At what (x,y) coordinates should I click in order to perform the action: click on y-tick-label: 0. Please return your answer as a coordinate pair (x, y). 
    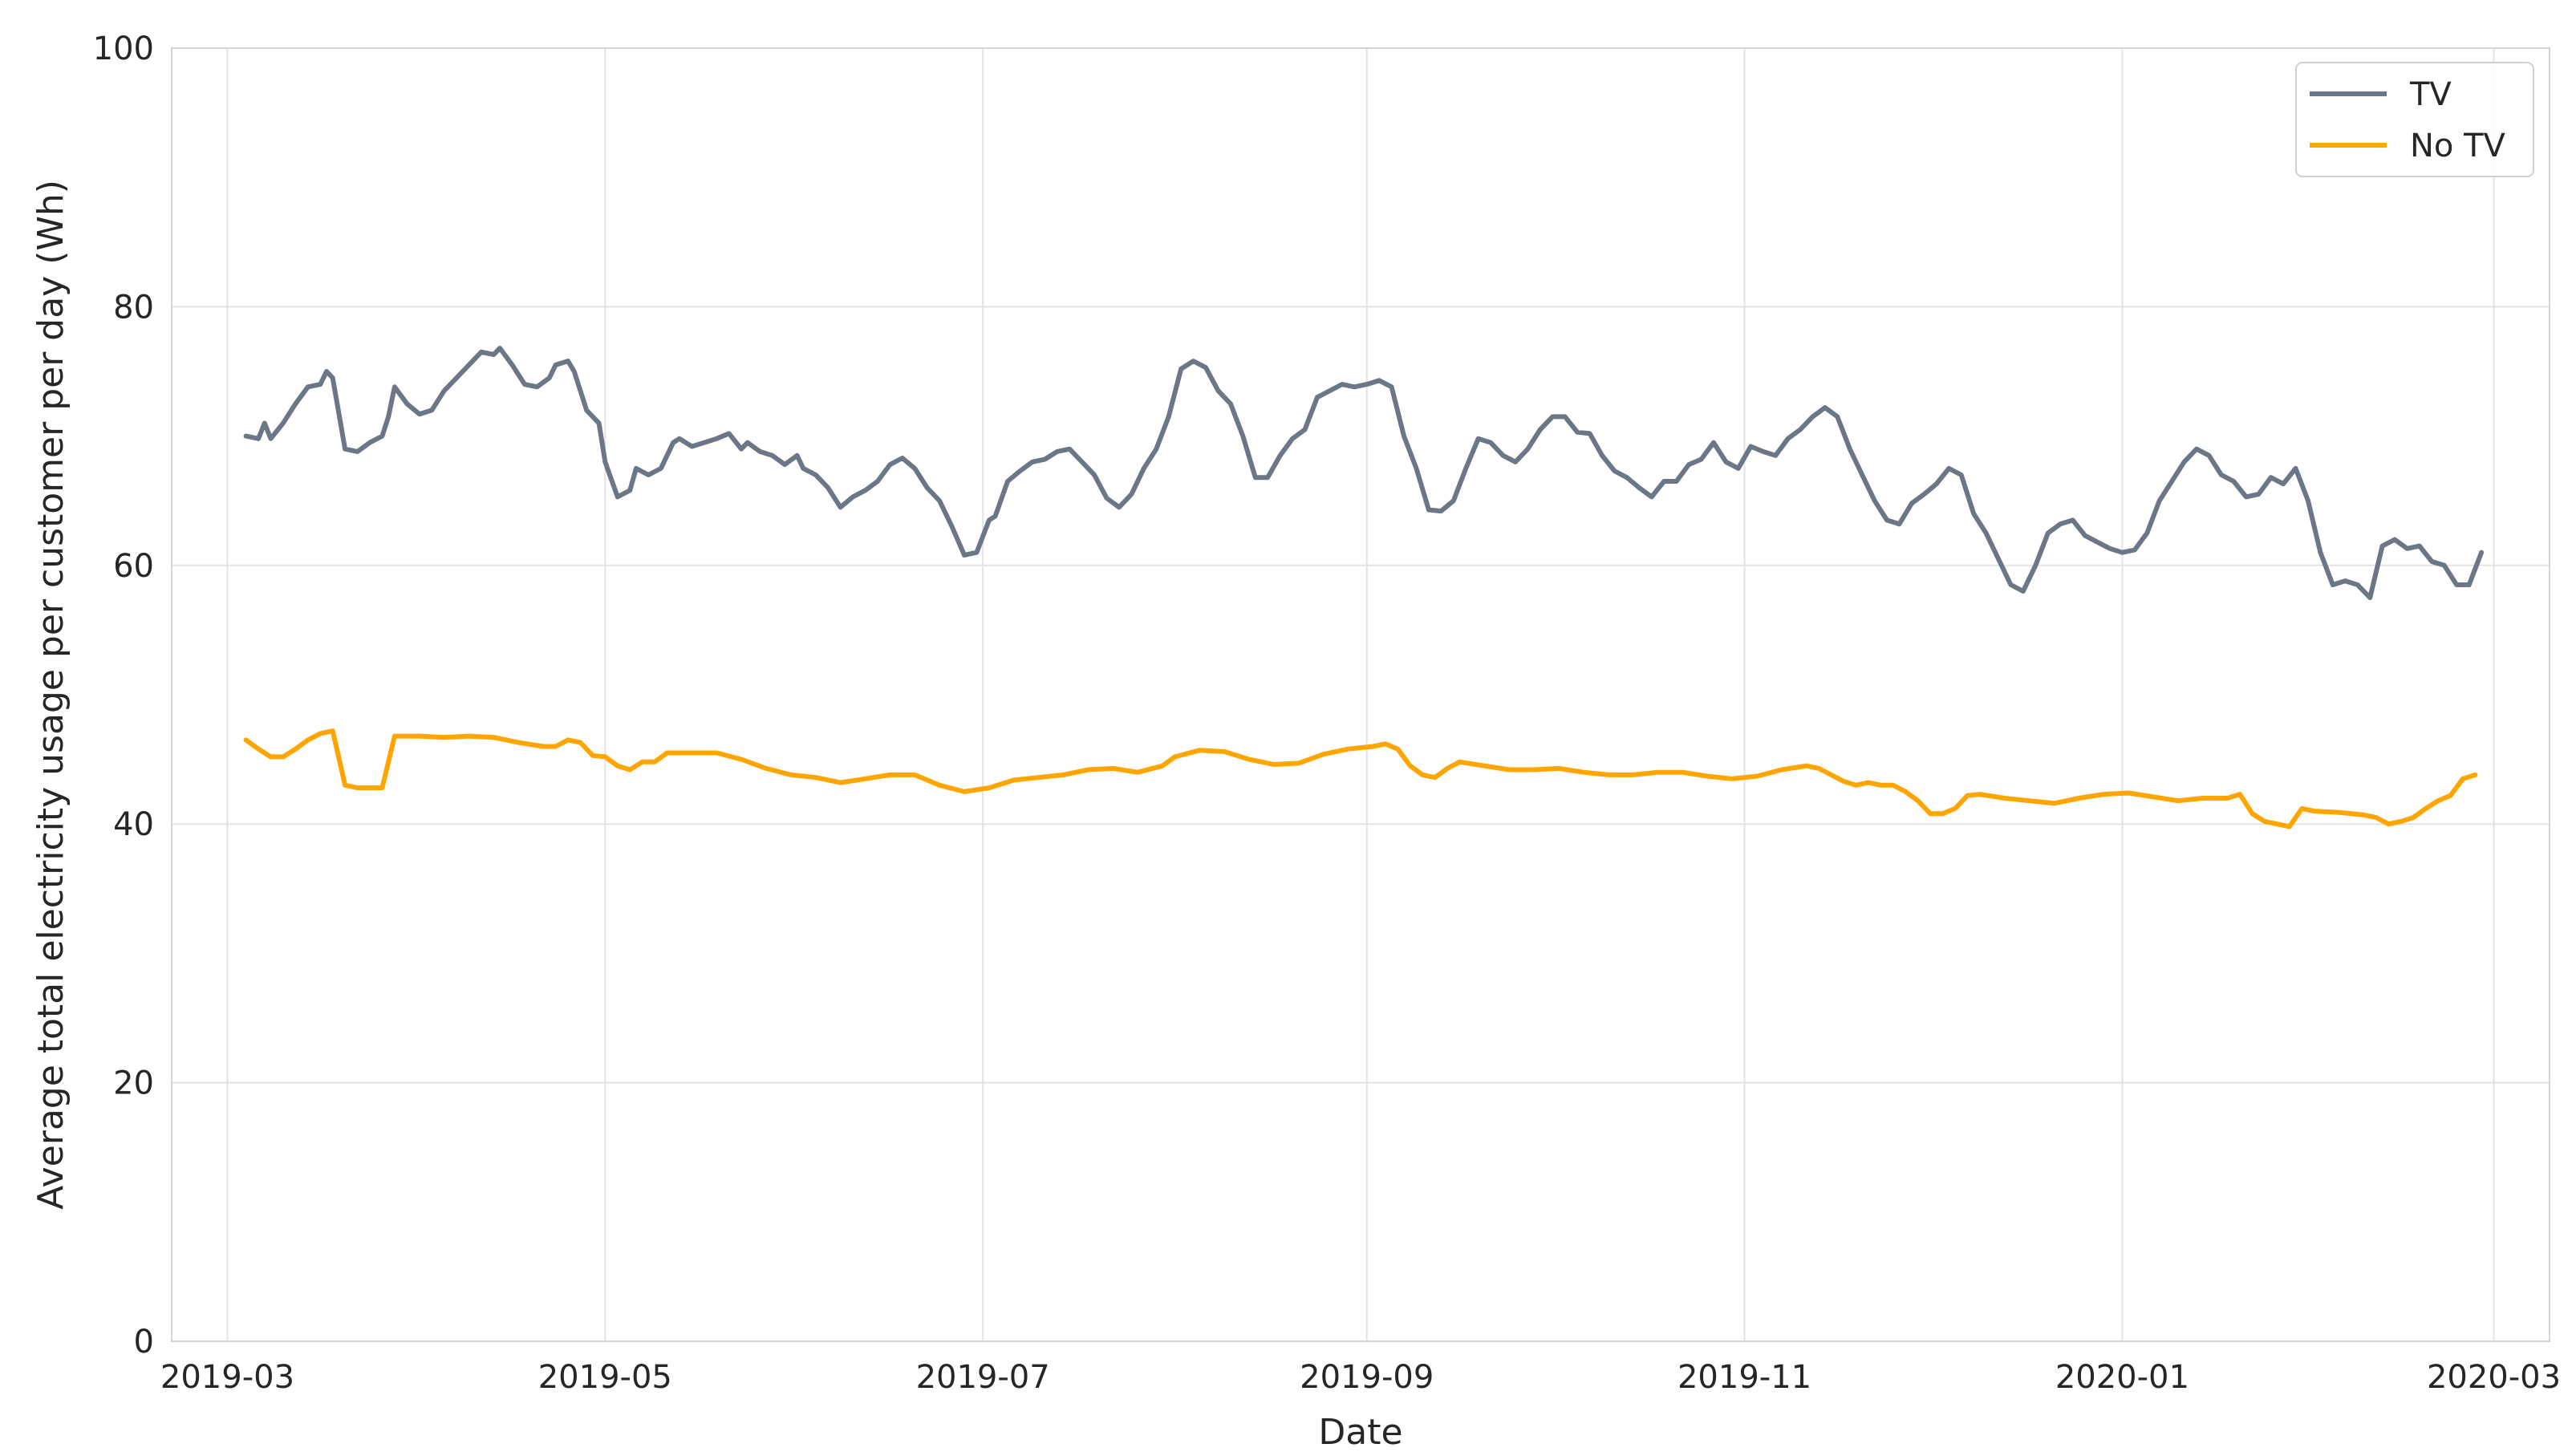
    Looking at the image, I should click on (144, 1342).